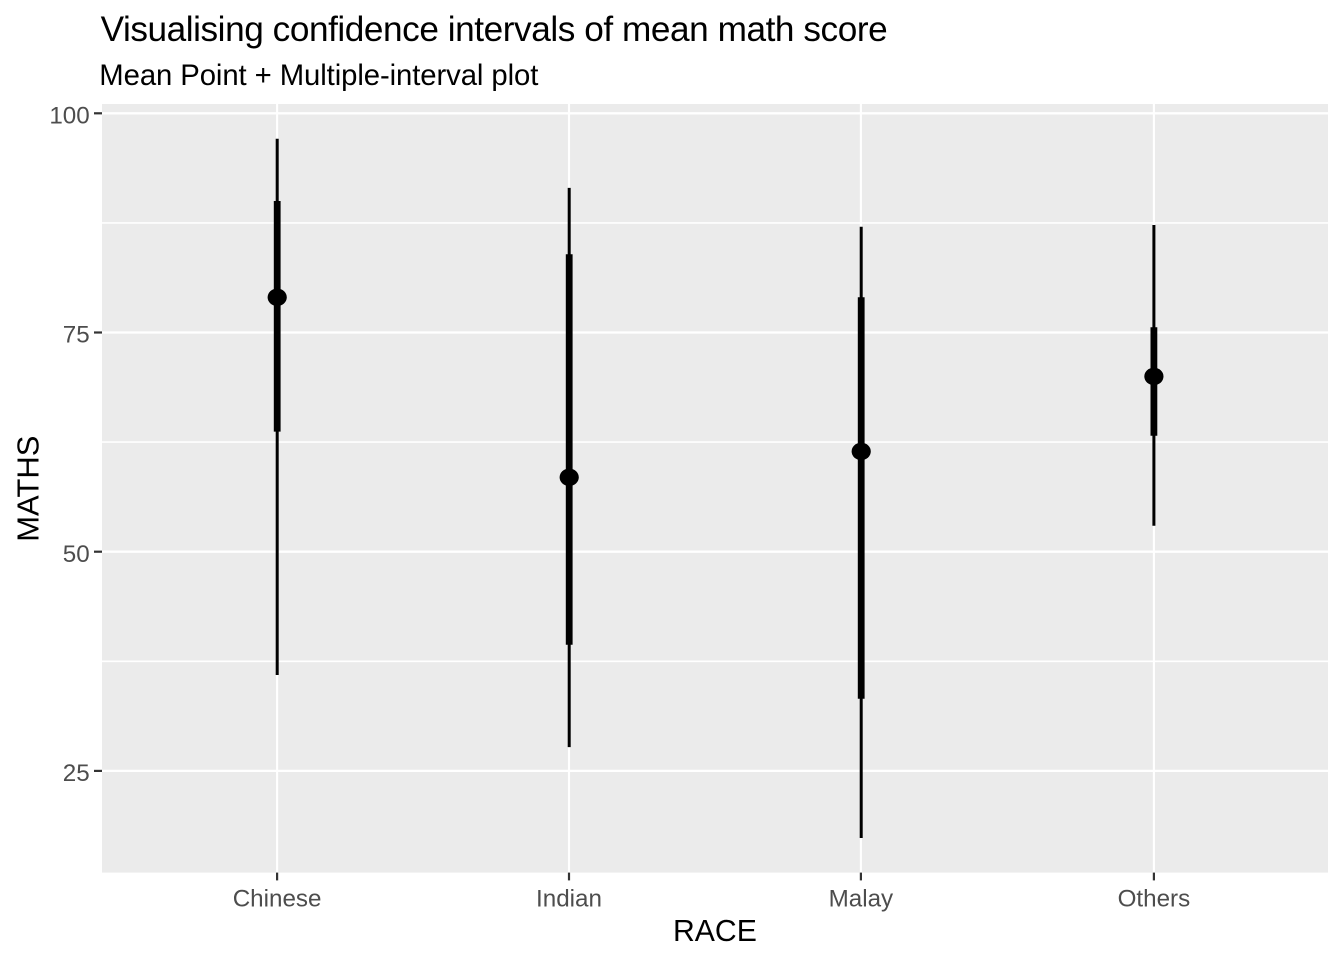  I want to click on svg-text: RACE, so click(715, 931).